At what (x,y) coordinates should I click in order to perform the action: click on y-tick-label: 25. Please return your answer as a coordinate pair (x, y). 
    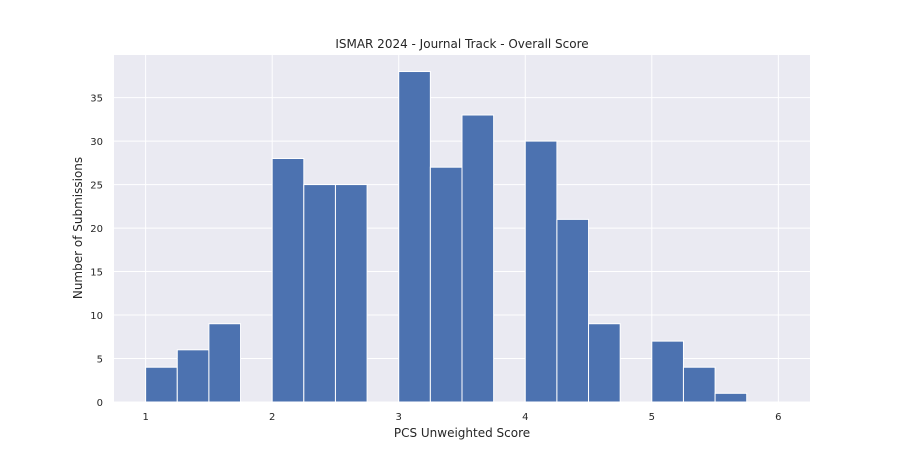
    Looking at the image, I should click on (96, 186).